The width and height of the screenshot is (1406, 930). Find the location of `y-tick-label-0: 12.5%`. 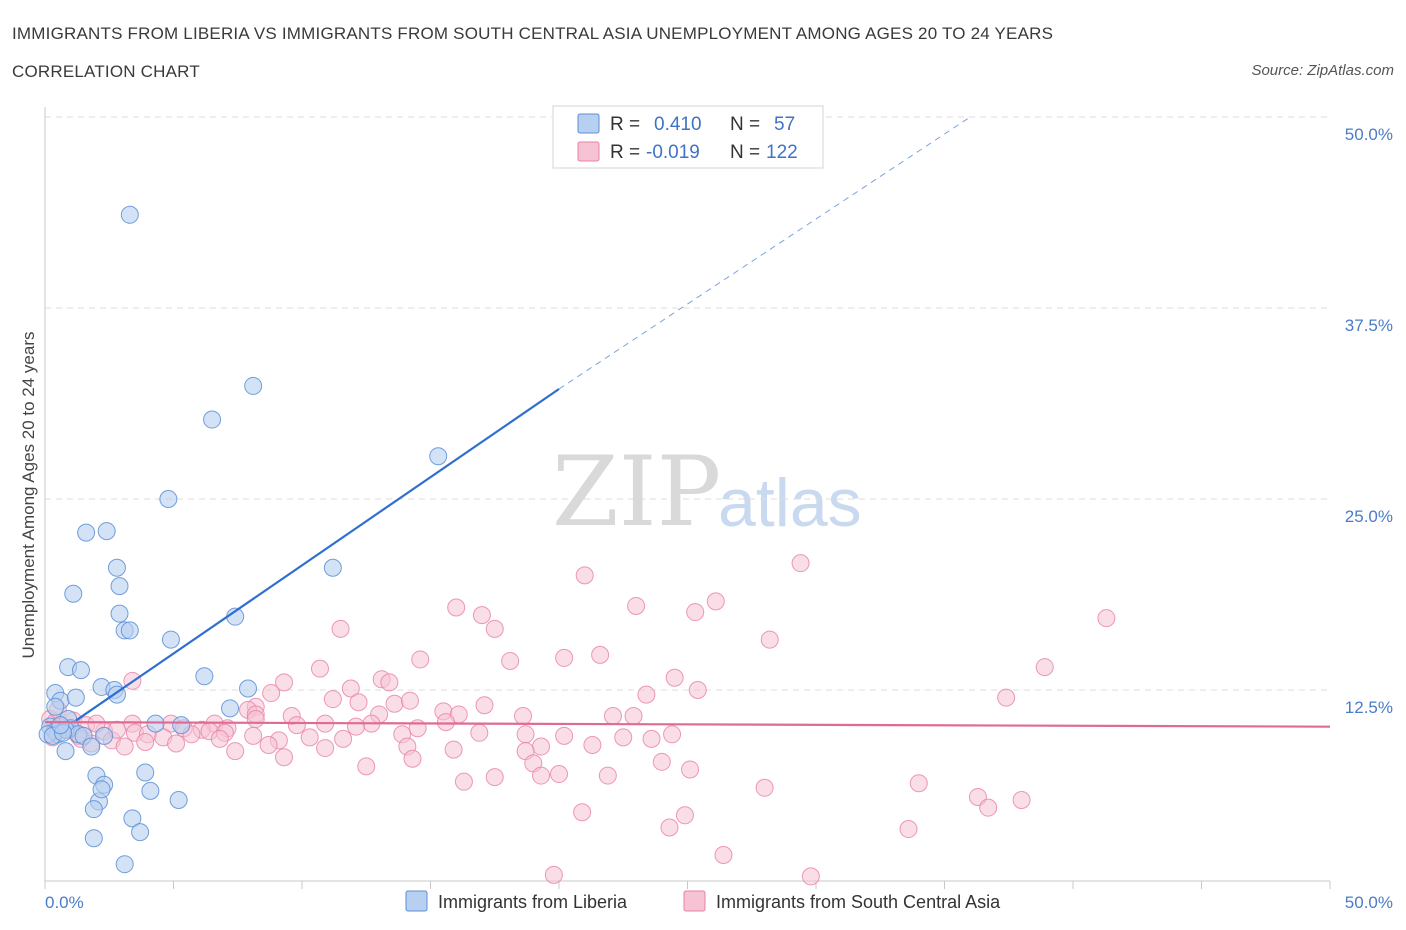

y-tick-label-0: 12.5% is located at coordinates (1369, 707).